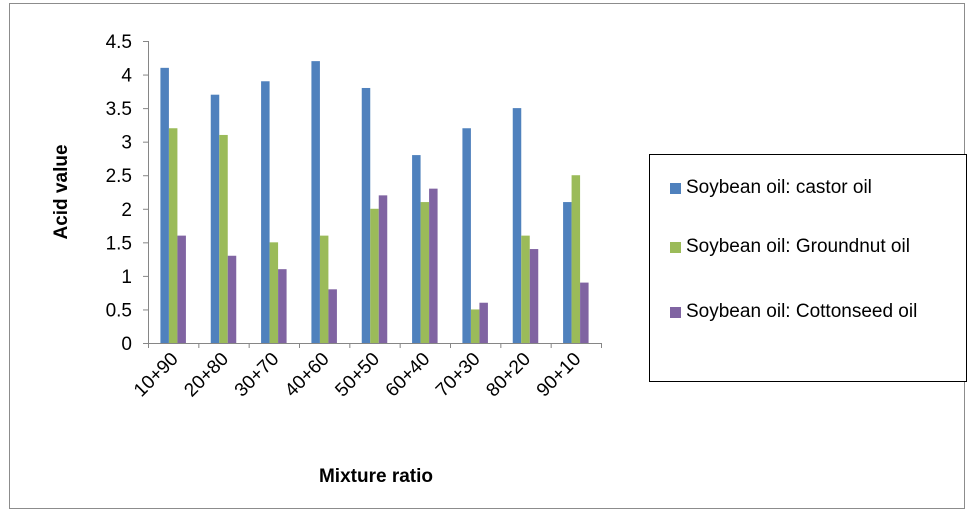 Image resolution: width=967 pixels, height=515 pixels. Describe the element at coordinates (408, 375) in the screenshot. I see `x-tick-label: 60+40` at that location.